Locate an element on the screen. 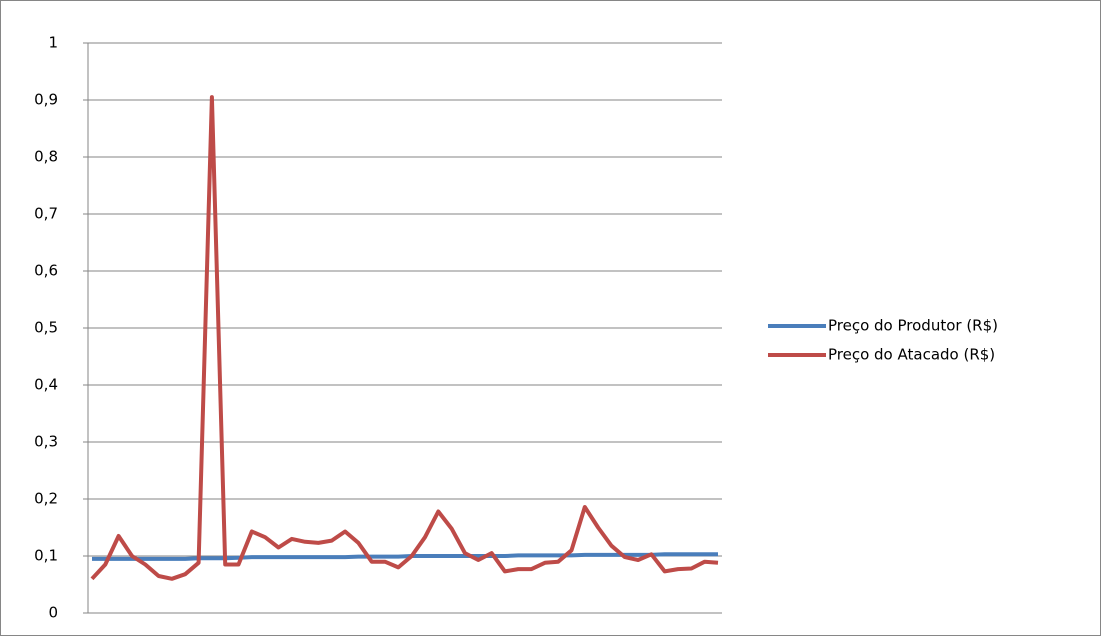  y-tick-label: 0,9 is located at coordinates (46, 100).